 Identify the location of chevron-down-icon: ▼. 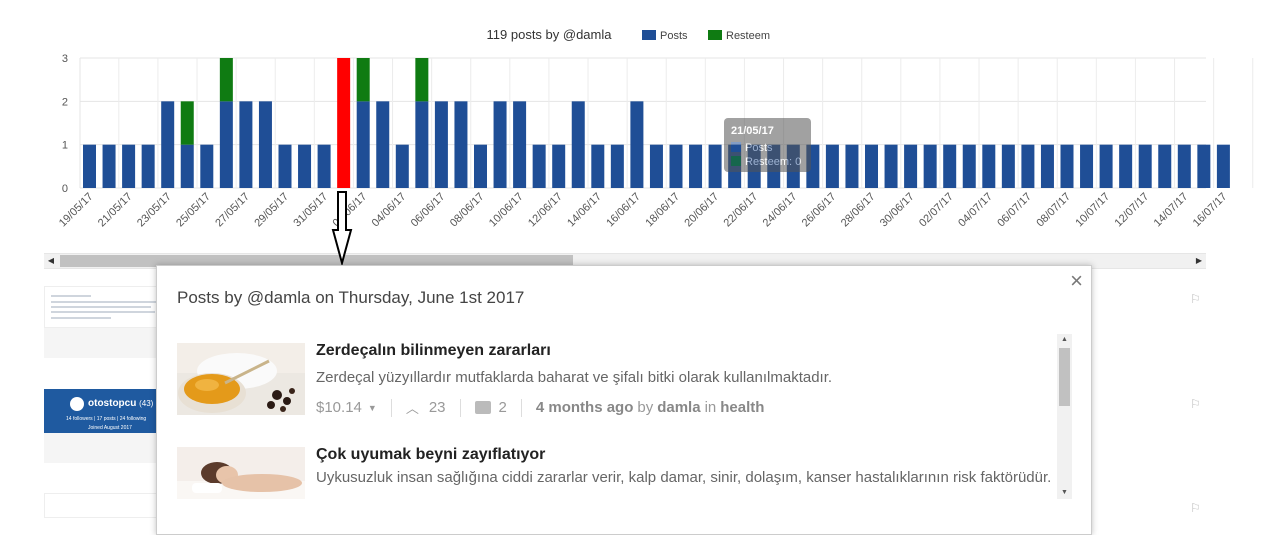
(372, 407).